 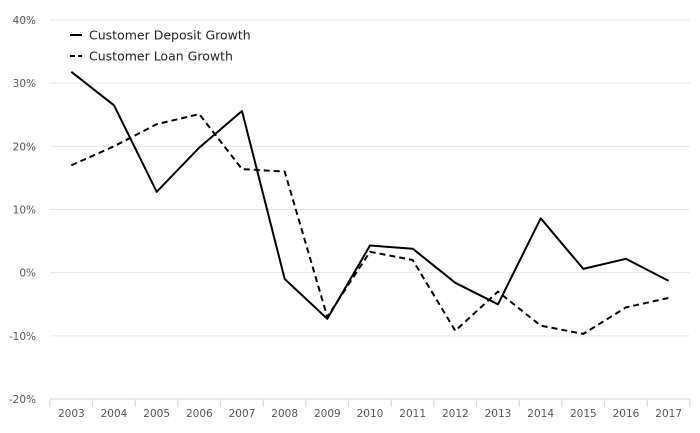 What do you see at coordinates (71, 414) in the screenshot?
I see `x-tick-label: 2003` at bounding box center [71, 414].